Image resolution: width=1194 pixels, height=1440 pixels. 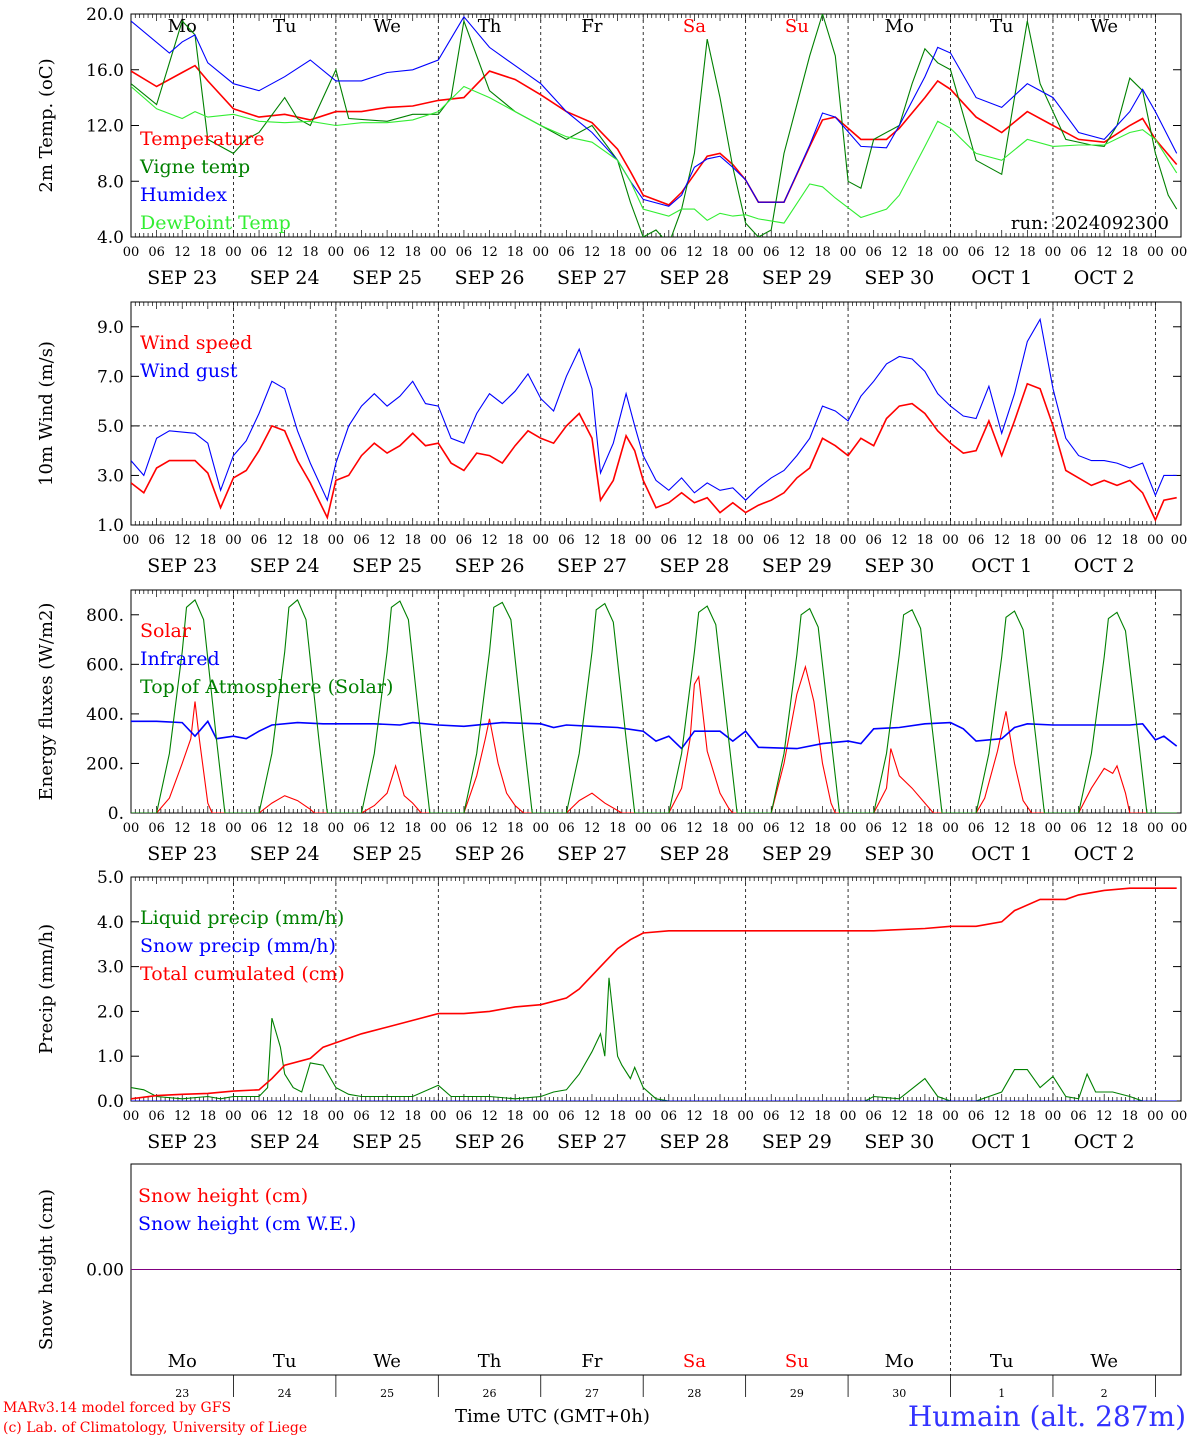 I want to click on weekday-label: Su, so click(x=797, y=26).